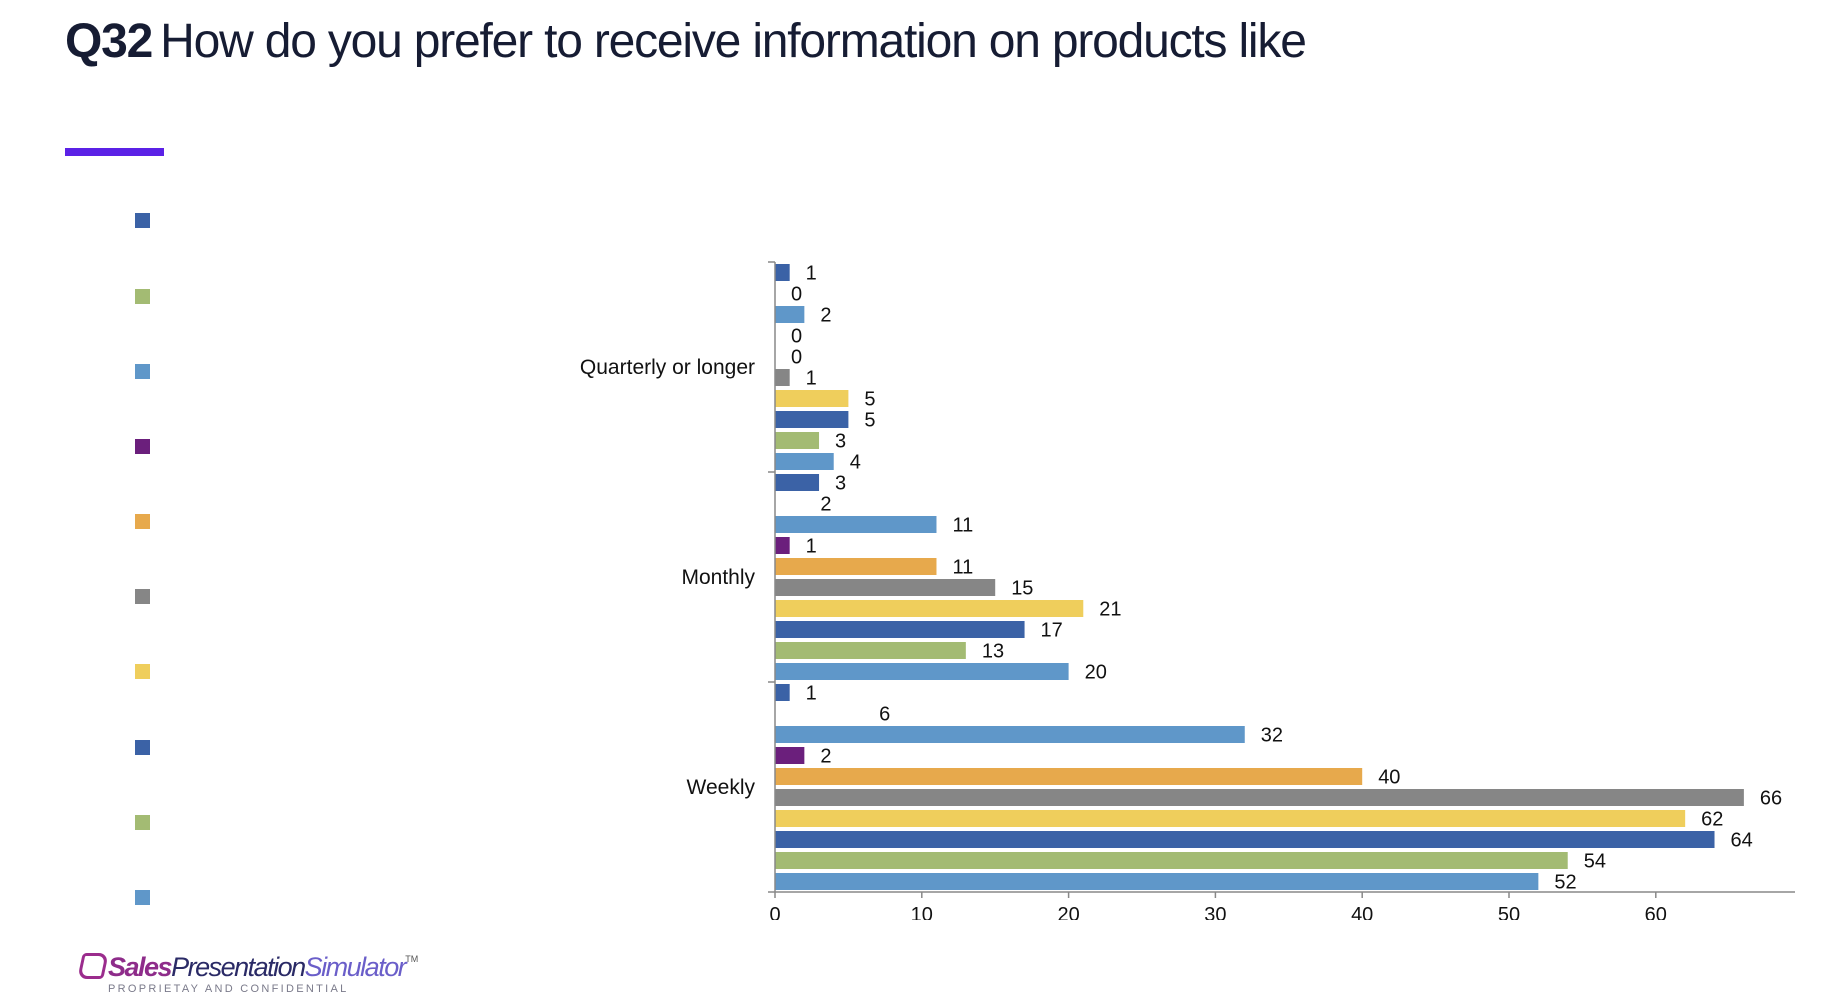 The height and width of the screenshot is (998, 1832). What do you see at coordinates (884, 715) in the screenshot?
I see `data-label: 6` at bounding box center [884, 715].